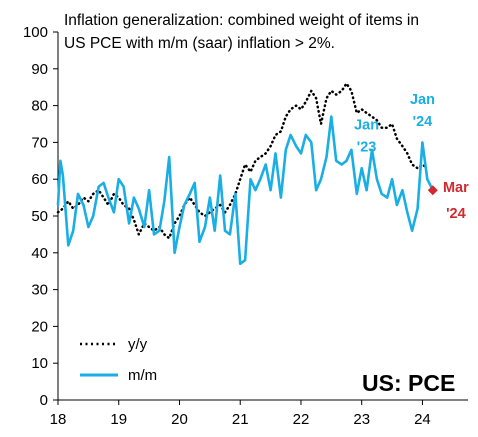 The height and width of the screenshot is (437, 478). What do you see at coordinates (39, 290) in the screenshot?
I see `y-tick-label: 30` at bounding box center [39, 290].